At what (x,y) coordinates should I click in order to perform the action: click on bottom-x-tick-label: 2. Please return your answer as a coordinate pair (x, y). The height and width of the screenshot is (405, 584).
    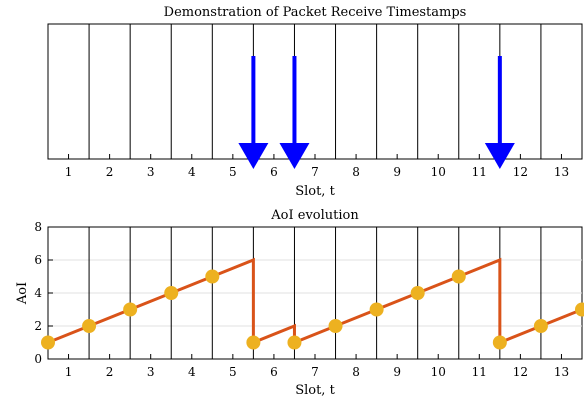
    Looking at the image, I should click on (110, 372).